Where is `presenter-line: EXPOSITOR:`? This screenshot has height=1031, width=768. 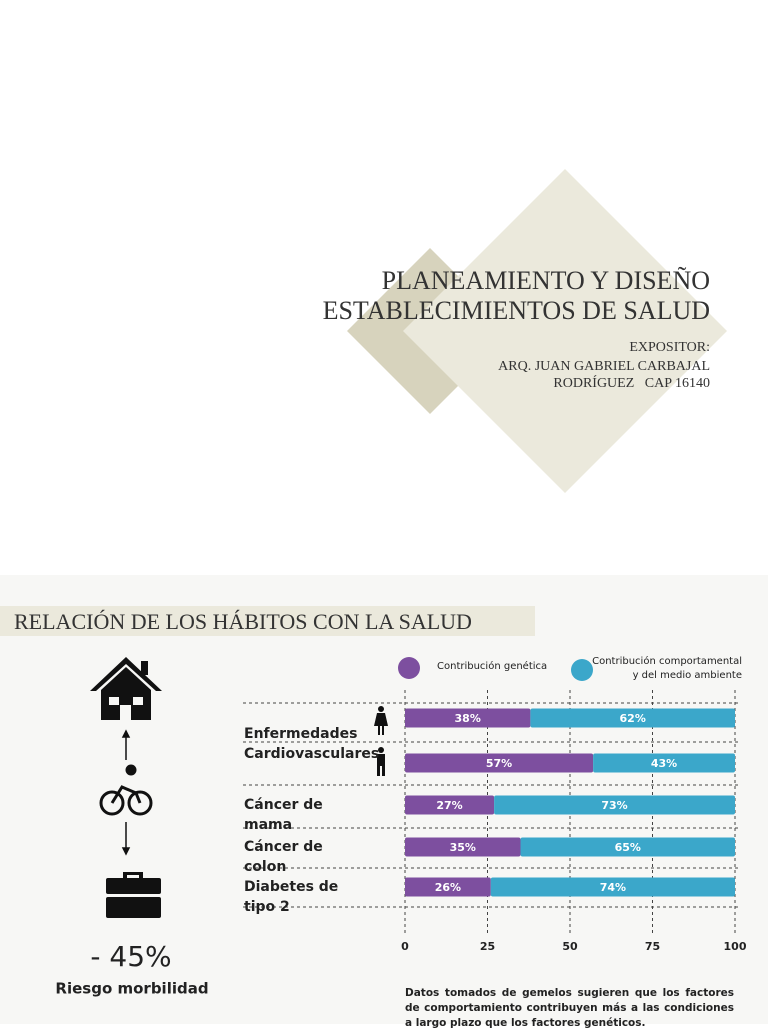
presenter-line: EXPOSITOR: is located at coordinates (669, 347).